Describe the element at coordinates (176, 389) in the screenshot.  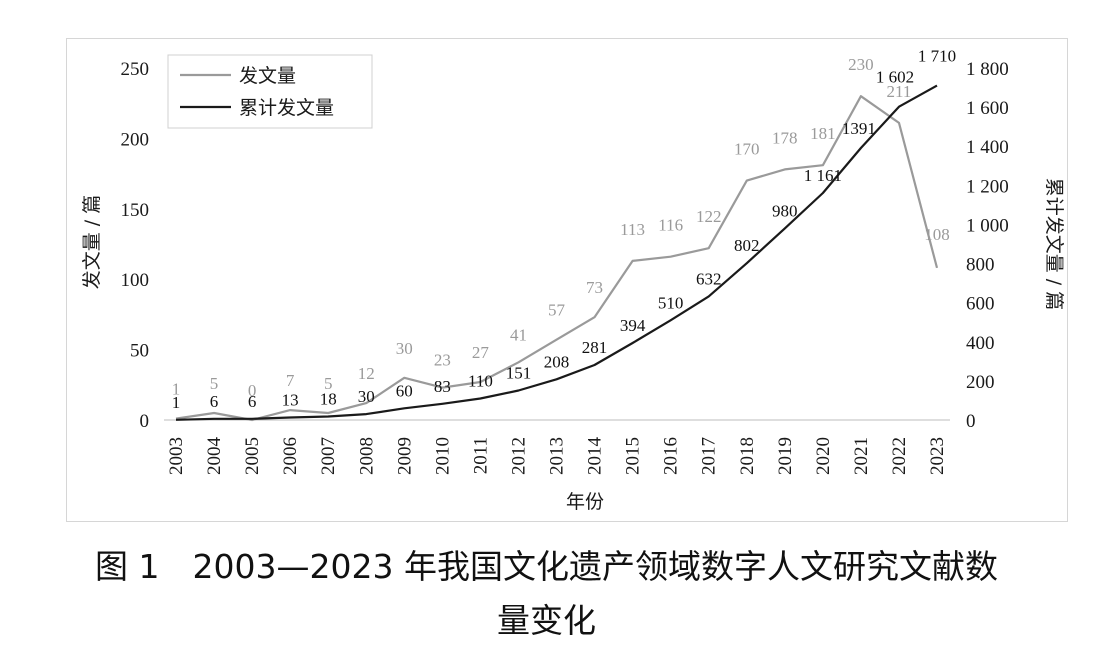
I see `data-label-annual: 1` at that location.